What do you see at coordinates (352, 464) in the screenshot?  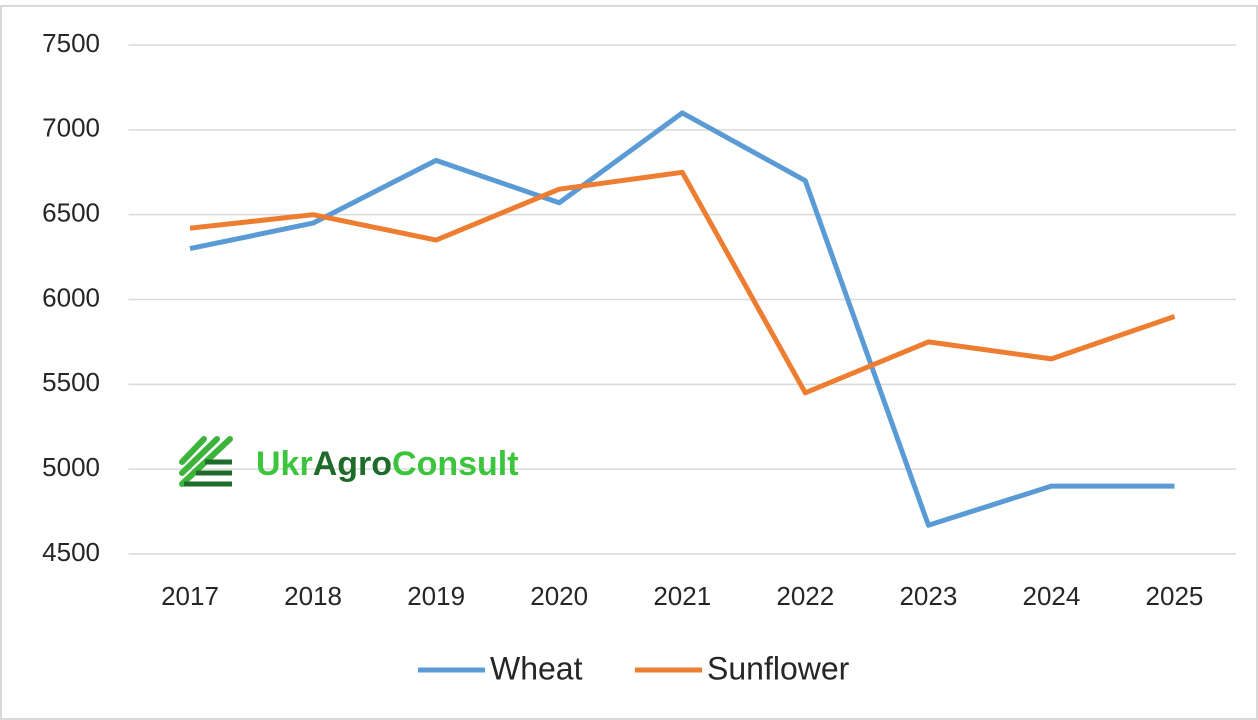 I see `logo-part: Agro` at bounding box center [352, 464].